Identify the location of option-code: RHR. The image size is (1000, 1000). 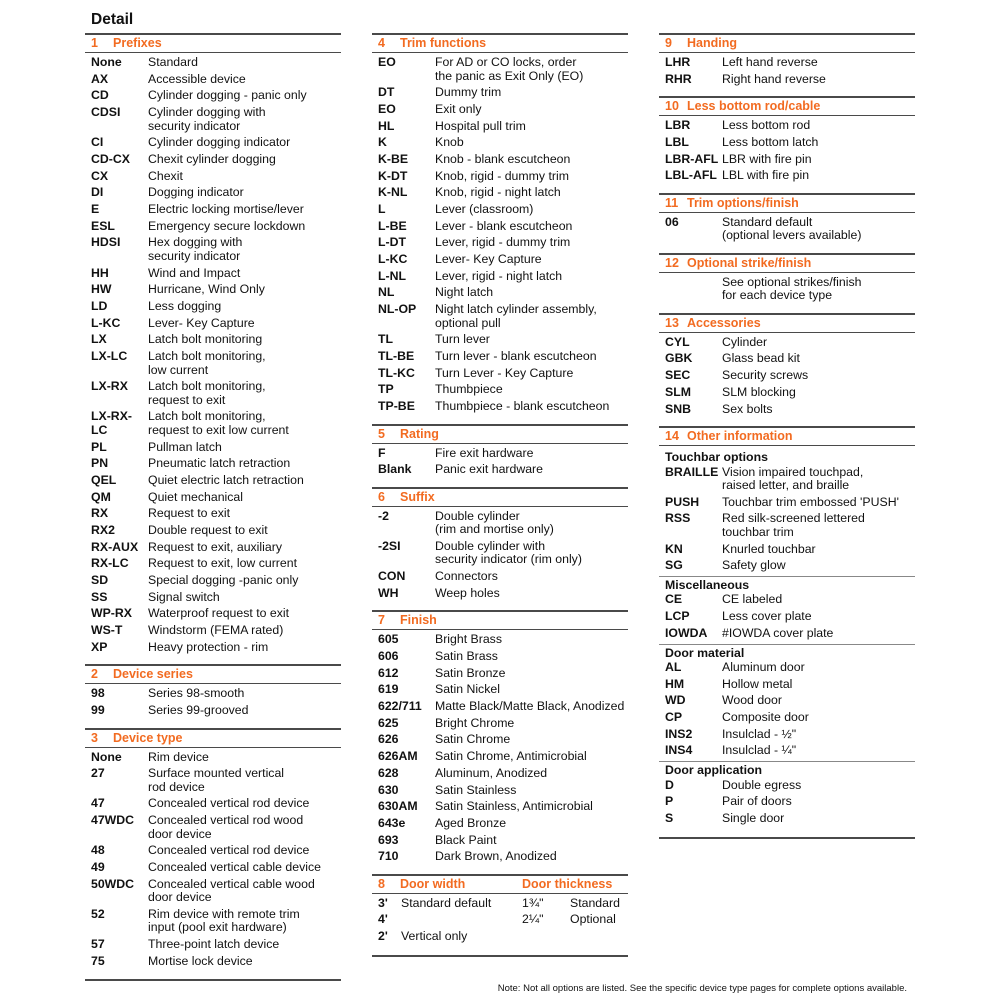
(678, 78).